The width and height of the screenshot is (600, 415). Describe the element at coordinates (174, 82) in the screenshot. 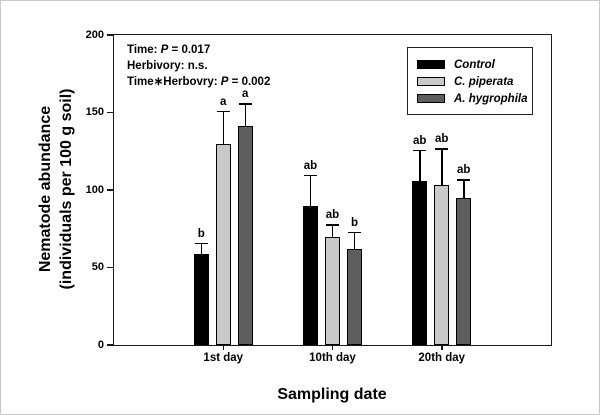

I see `stats-text: Time∗Herbovry:` at that location.